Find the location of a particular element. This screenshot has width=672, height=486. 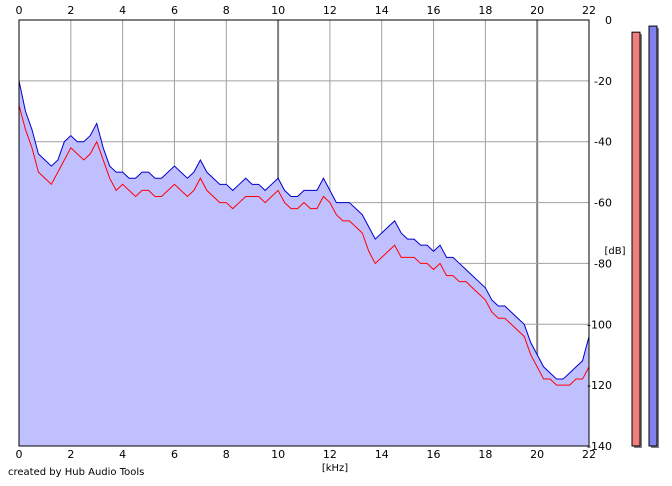

y-axis-label: [dB] is located at coordinates (614, 251).